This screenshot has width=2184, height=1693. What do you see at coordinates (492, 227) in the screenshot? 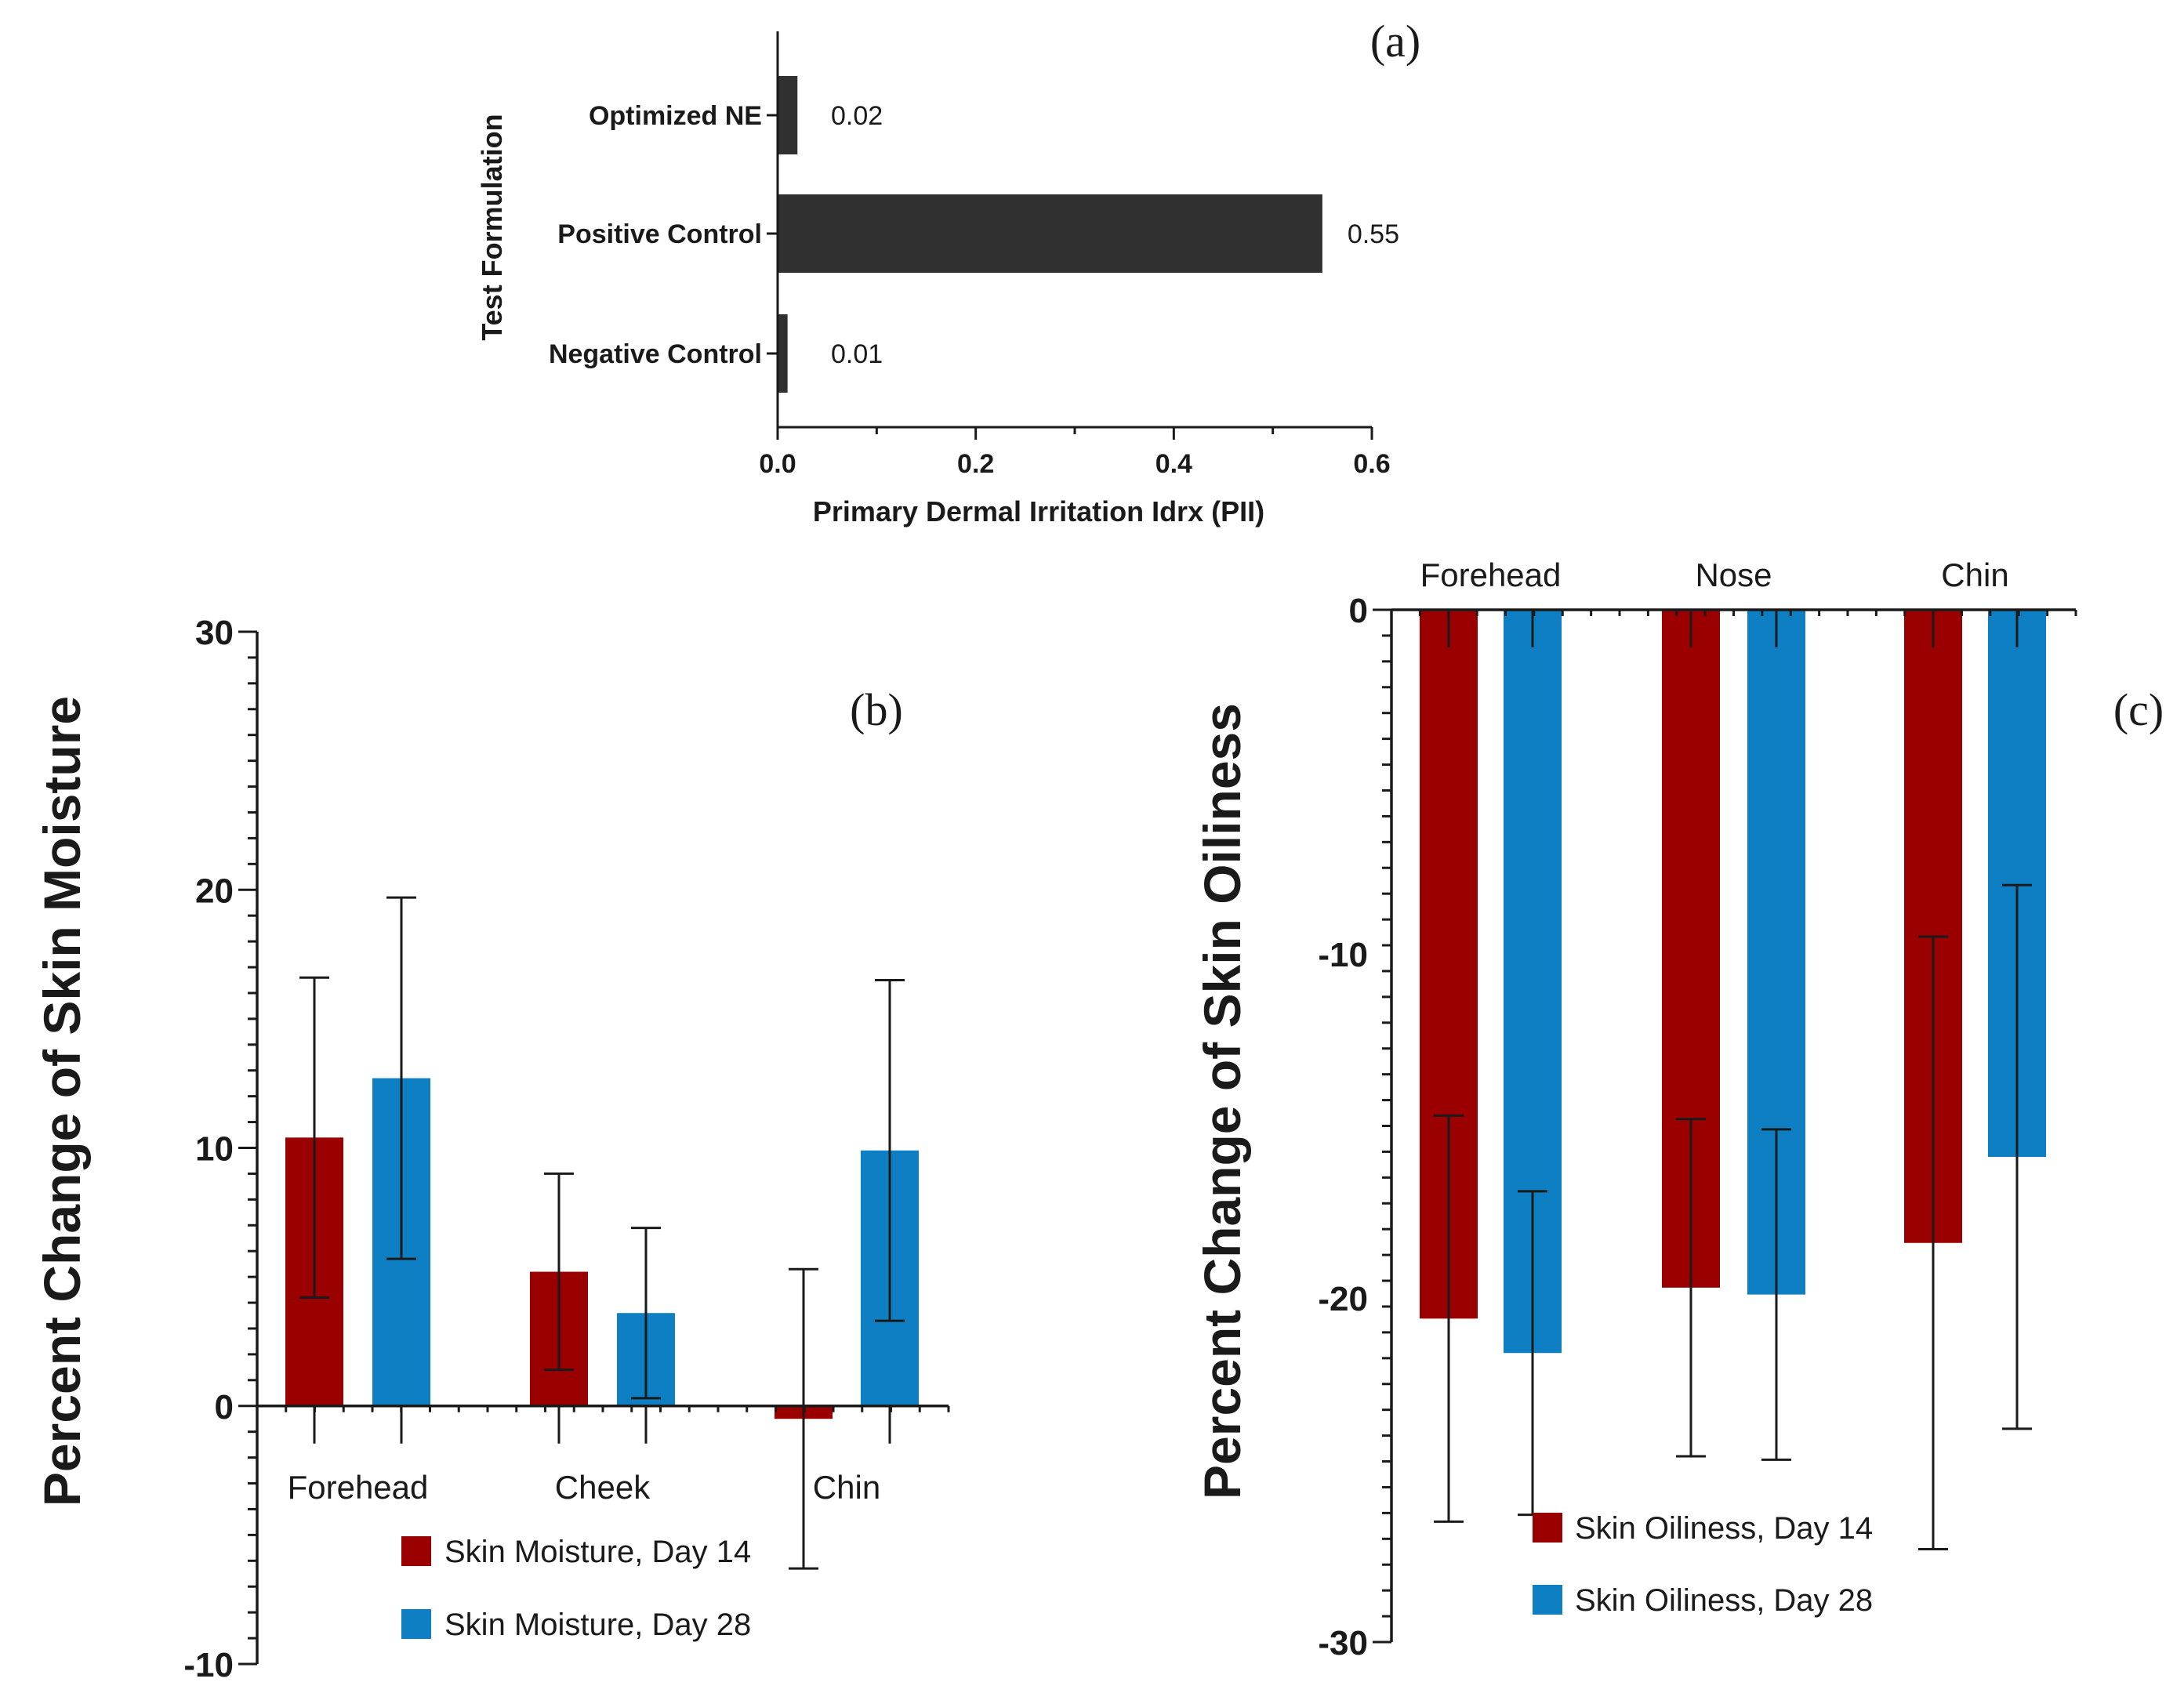
I see `panel-a-ylabel: Test Formulation` at bounding box center [492, 227].